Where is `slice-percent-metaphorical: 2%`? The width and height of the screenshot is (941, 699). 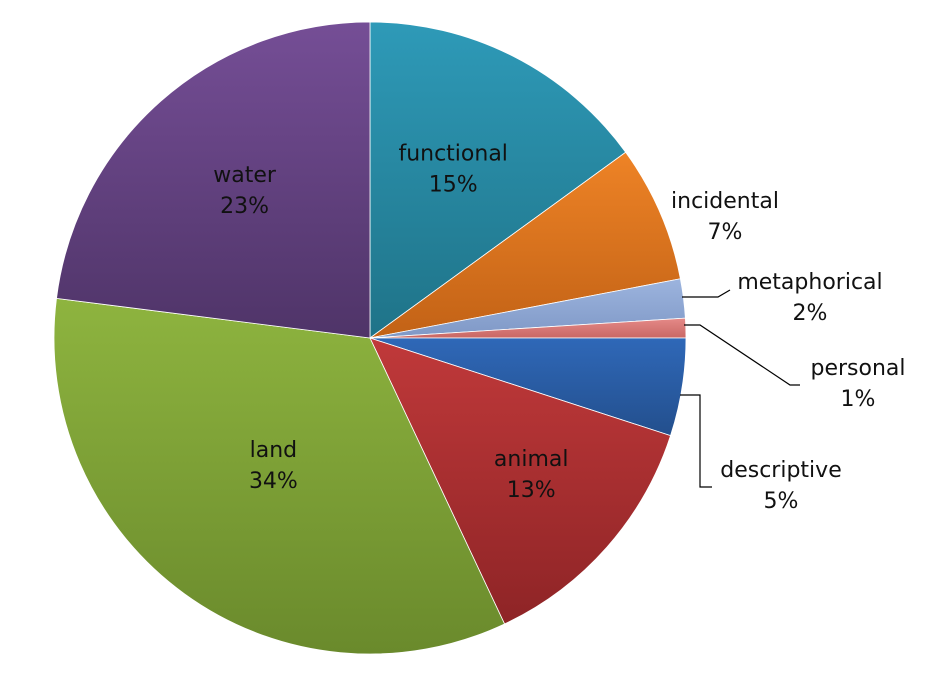
slice-percent-metaphorical: 2% is located at coordinates (810, 313).